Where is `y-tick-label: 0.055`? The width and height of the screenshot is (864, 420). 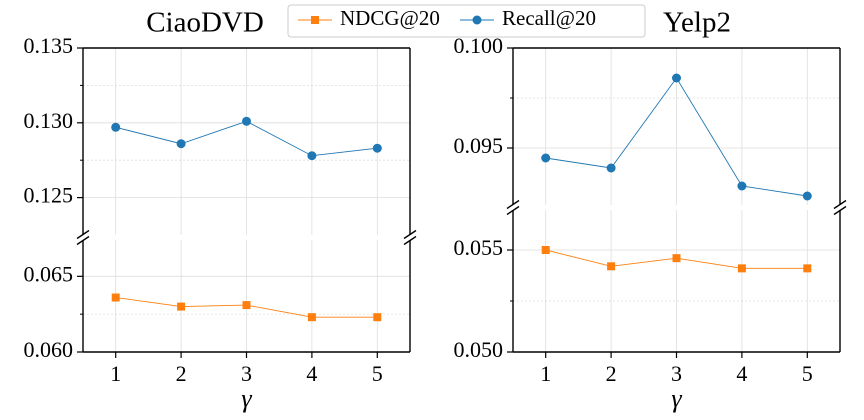
y-tick-label: 0.055 is located at coordinates (479, 247).